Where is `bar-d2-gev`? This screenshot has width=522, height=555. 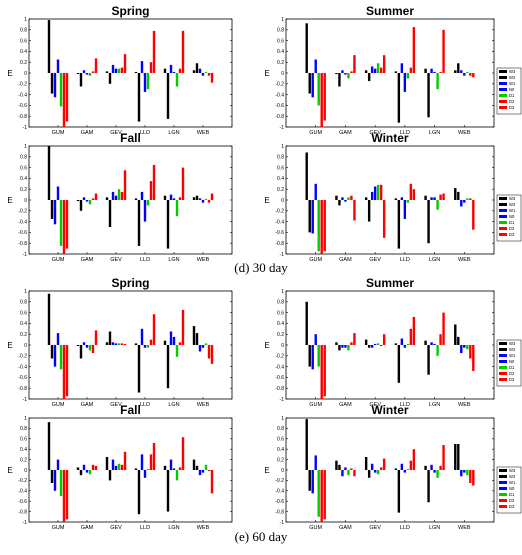 bar-d2-gev is located at coordinates (122, 70).